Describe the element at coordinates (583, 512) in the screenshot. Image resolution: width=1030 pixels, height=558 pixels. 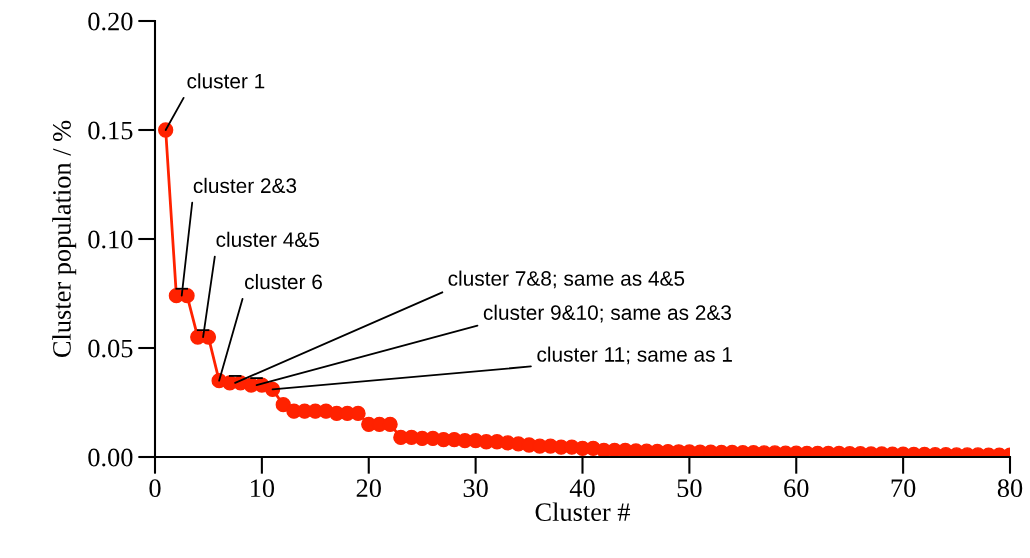
I see `x-axis-title: Cluster #` at that location.